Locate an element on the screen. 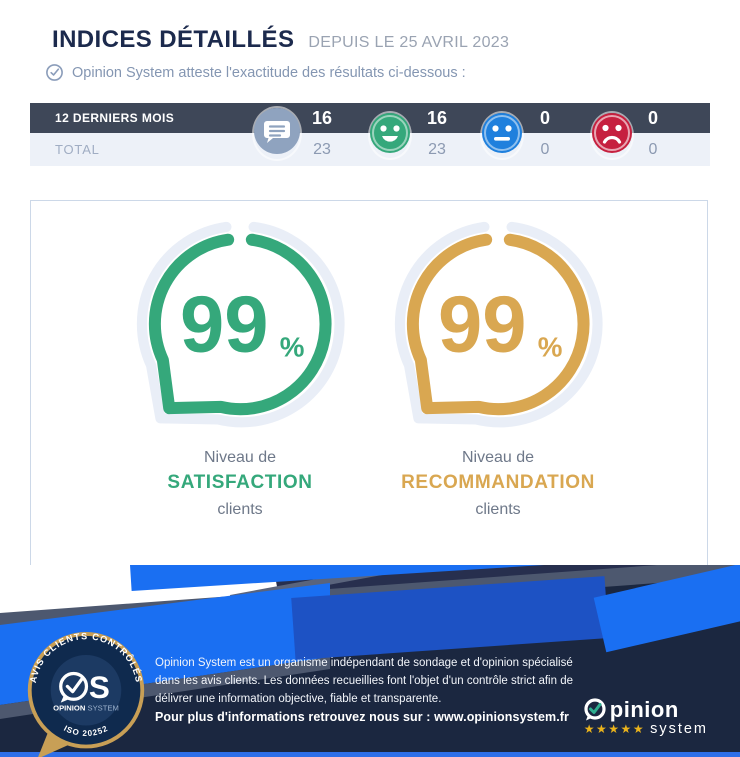 This screenshot has width=740, height=757. stat-value-reviews-total: 23 is located at coordinates (322, 149).